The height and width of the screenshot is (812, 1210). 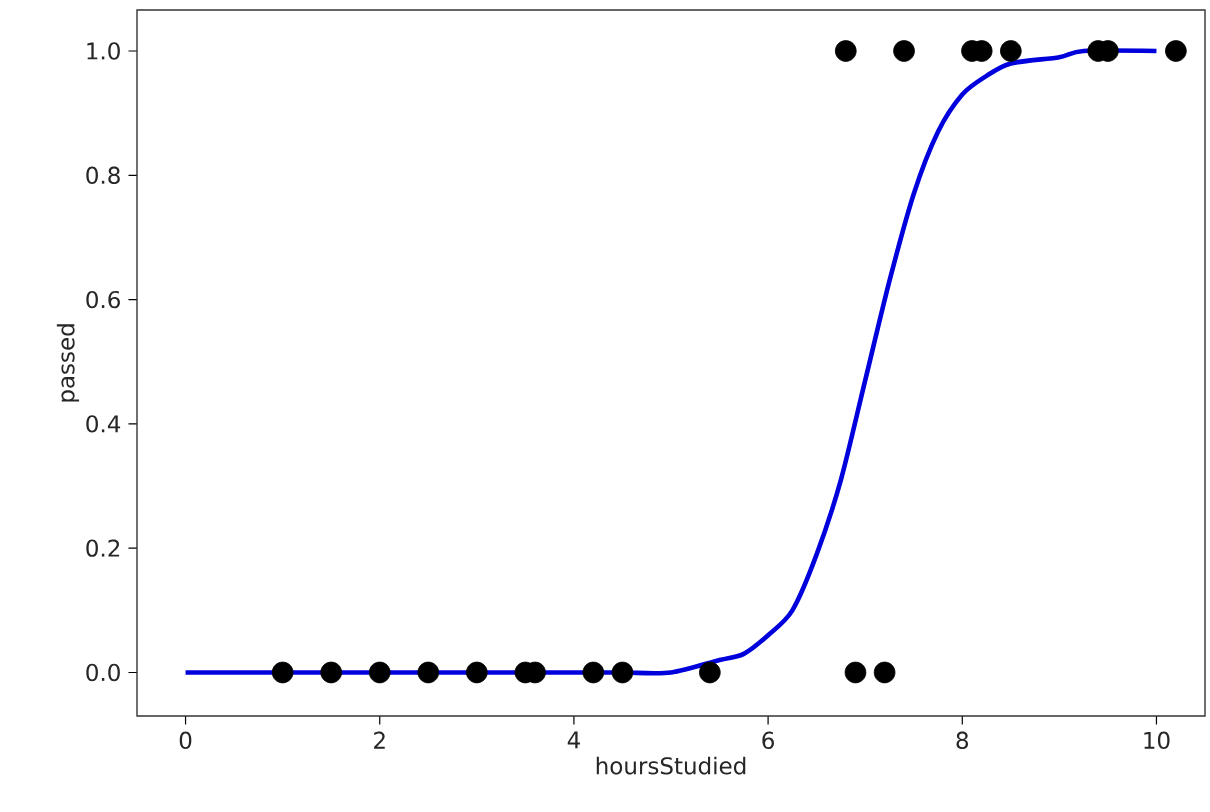 I want to click on x-tick-label: 0, so click(x=185, y=740).